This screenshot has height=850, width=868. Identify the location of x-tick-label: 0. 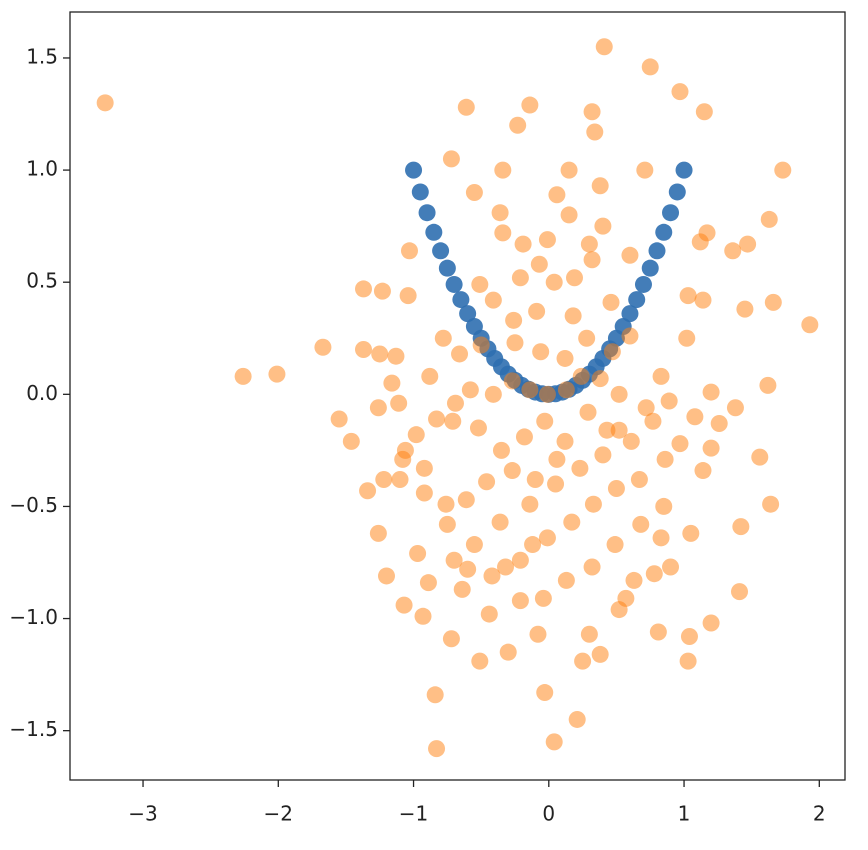
(548, 814).